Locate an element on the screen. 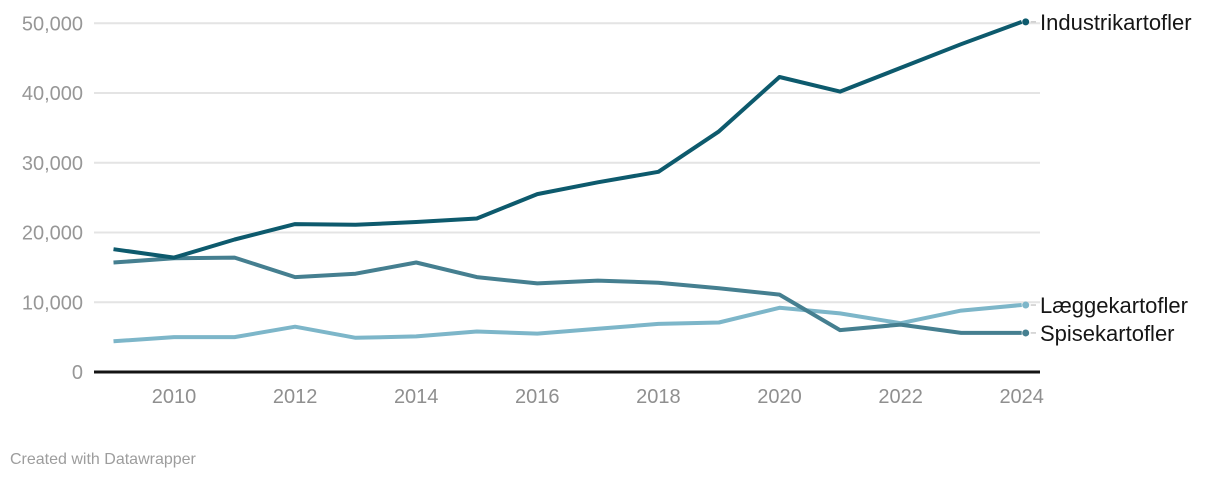 The width and height of the screenshot is (1220, 490). y-tick-label: 10,000 is located at coordinates (52, 303).